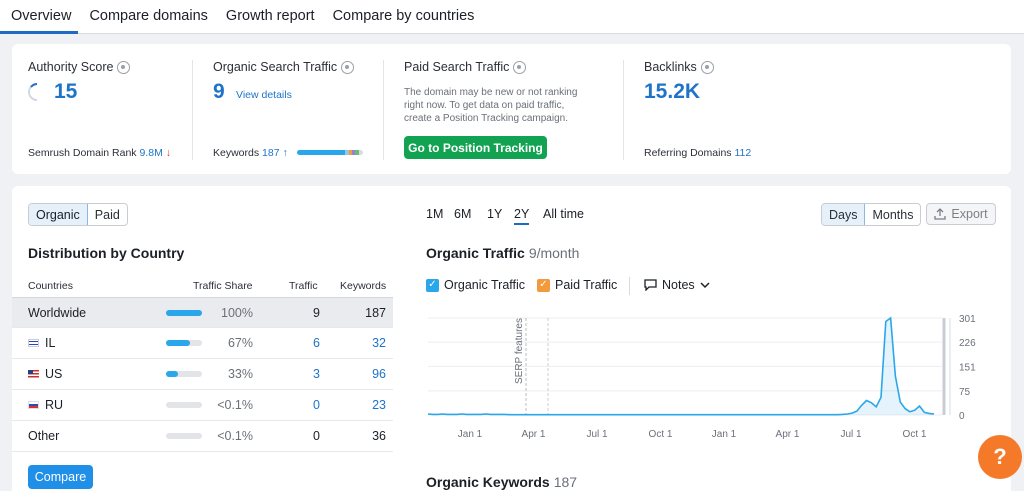  What do you see at coordinates (672, 91) in the screenshot?
I see `backlinks-value: 15.2K` at bounding box center [672, 91].